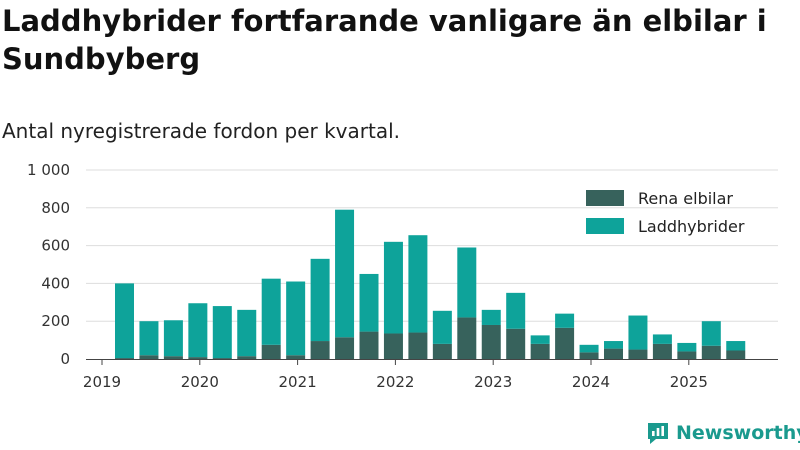 The image size is (800, 450). I want to click on brand-logo: Newsworthy, so click(723, 433).